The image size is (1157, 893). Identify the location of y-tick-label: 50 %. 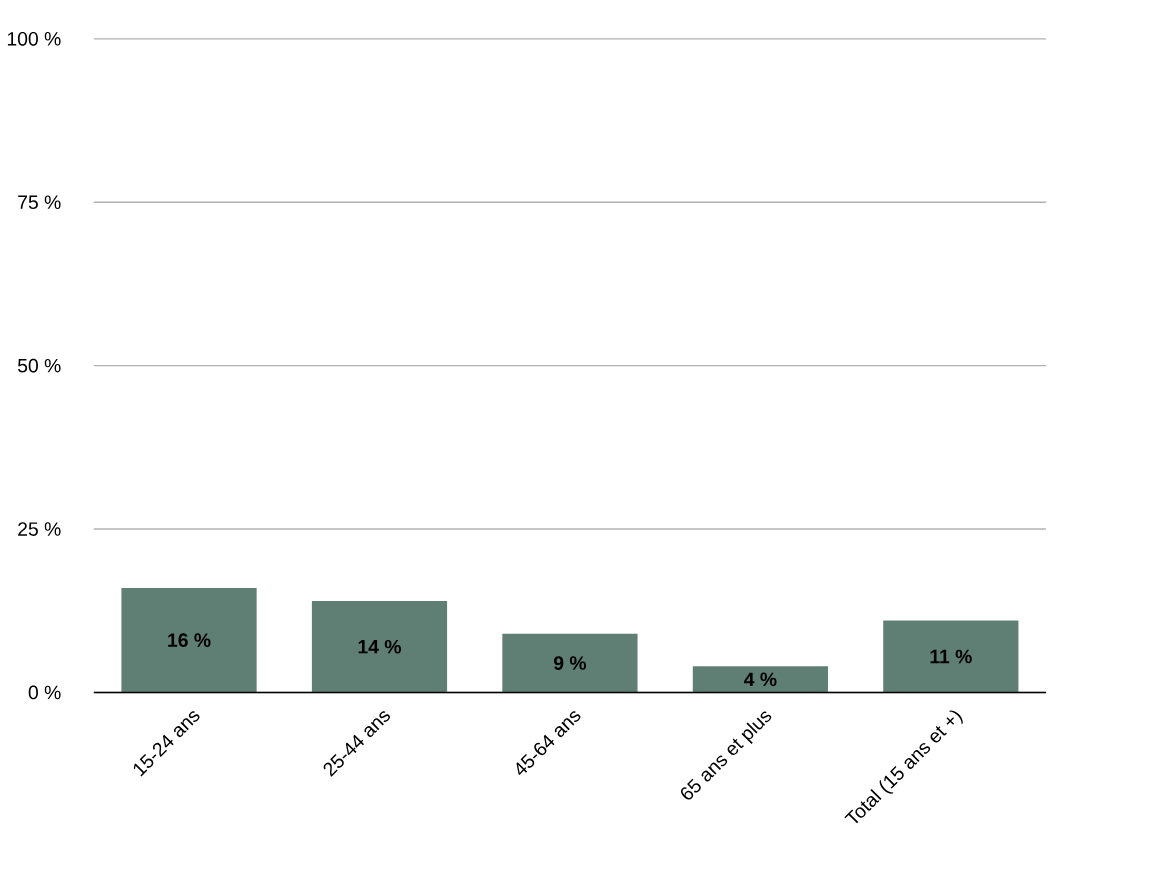
(39, 365).